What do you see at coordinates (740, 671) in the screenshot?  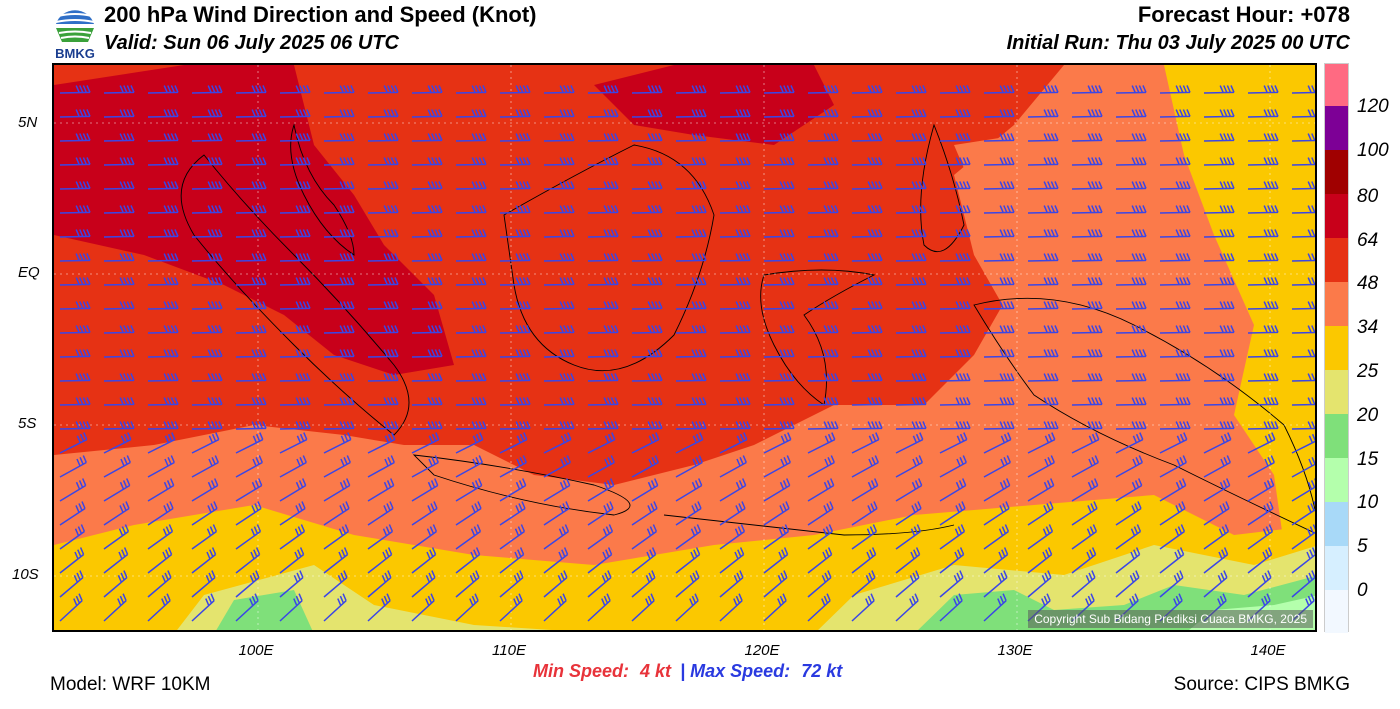 I see `max-speed-label: Max Speed:` at bounding box center [740, 671].